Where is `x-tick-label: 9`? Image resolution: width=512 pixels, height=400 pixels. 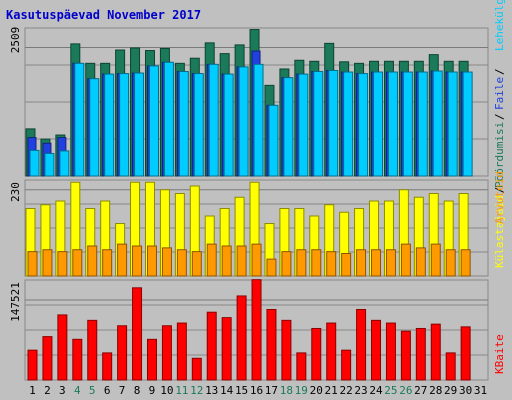
x-tick-label: 9 is located at coordinates (152, 390).